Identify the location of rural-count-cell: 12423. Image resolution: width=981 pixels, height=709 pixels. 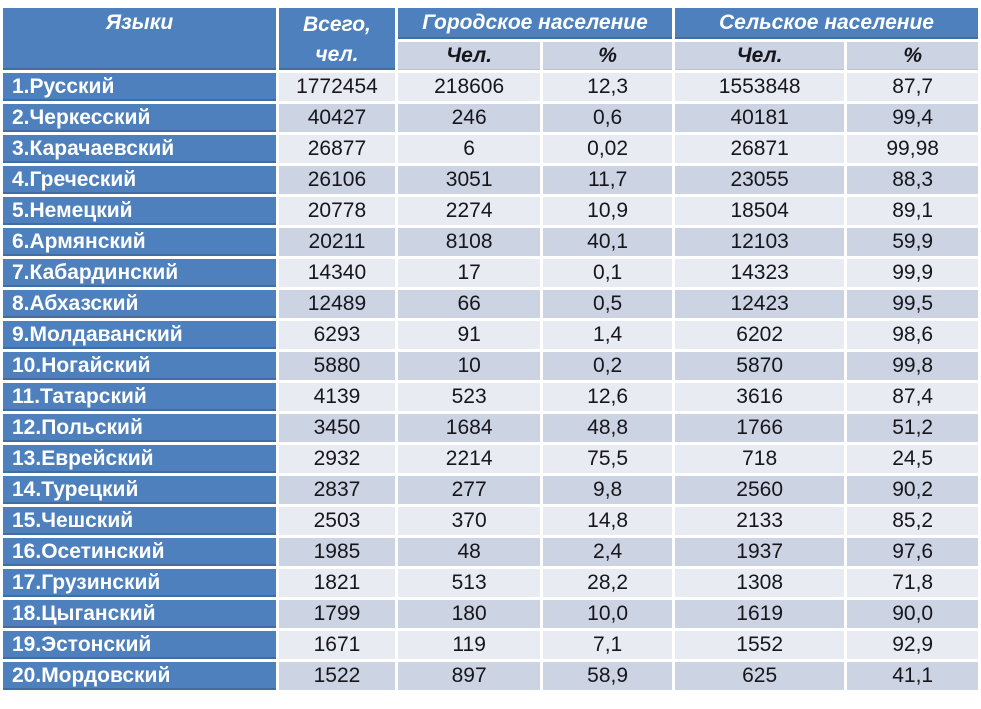
(759, 304).